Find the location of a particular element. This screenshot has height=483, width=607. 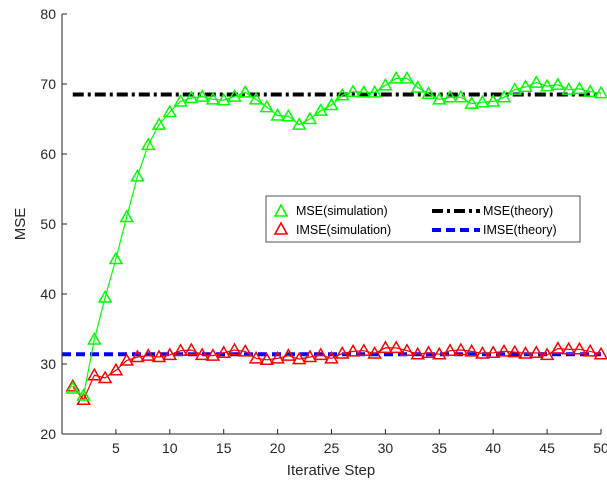

x-tick-label: 40 is located at coordinates (493, 448).